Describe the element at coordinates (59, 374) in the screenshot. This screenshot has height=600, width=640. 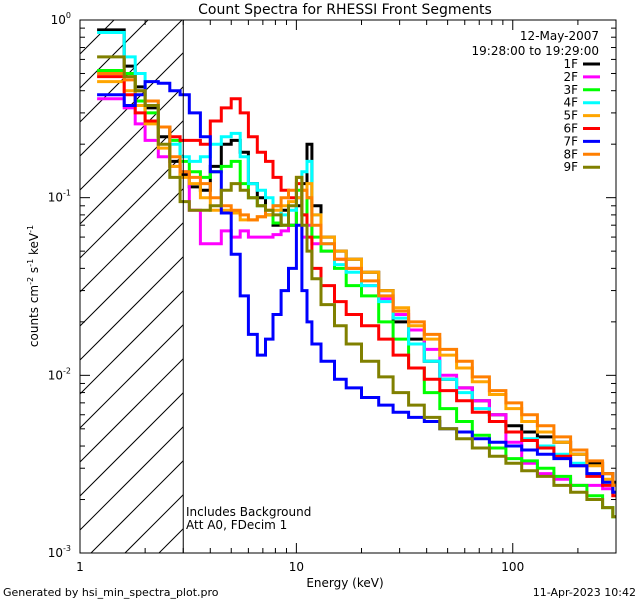
I see `y-tick-label: 10⁻²` at that location.